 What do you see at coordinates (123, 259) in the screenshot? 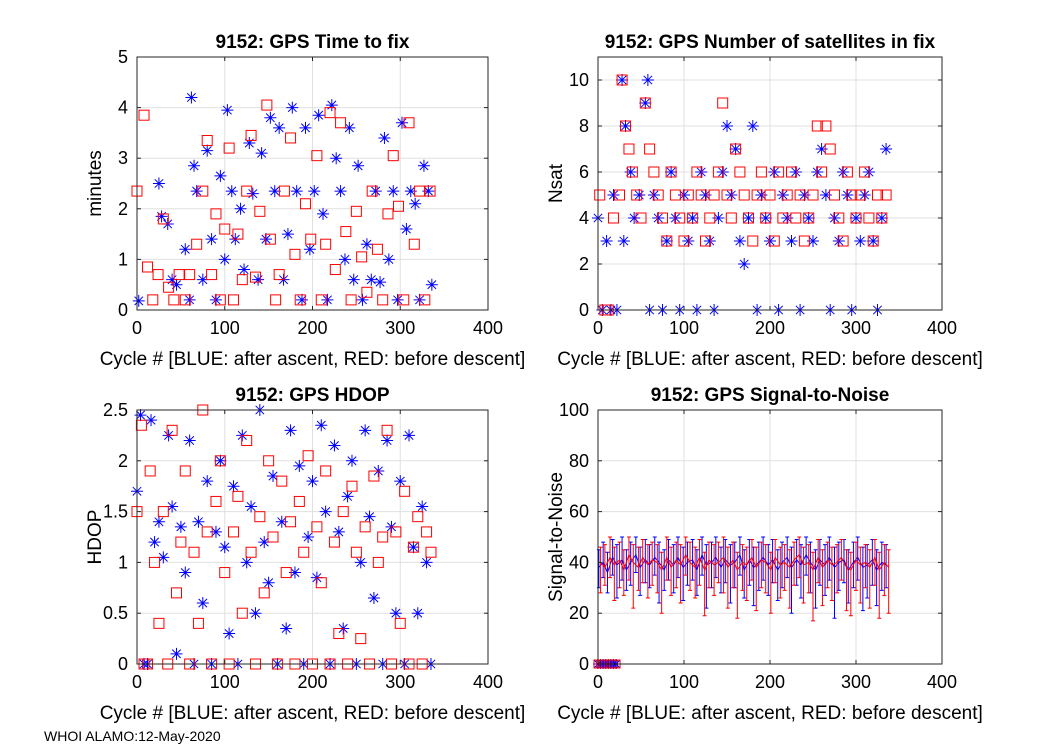
I see `y-tick-label: 1` at bounding box center [123, 259].